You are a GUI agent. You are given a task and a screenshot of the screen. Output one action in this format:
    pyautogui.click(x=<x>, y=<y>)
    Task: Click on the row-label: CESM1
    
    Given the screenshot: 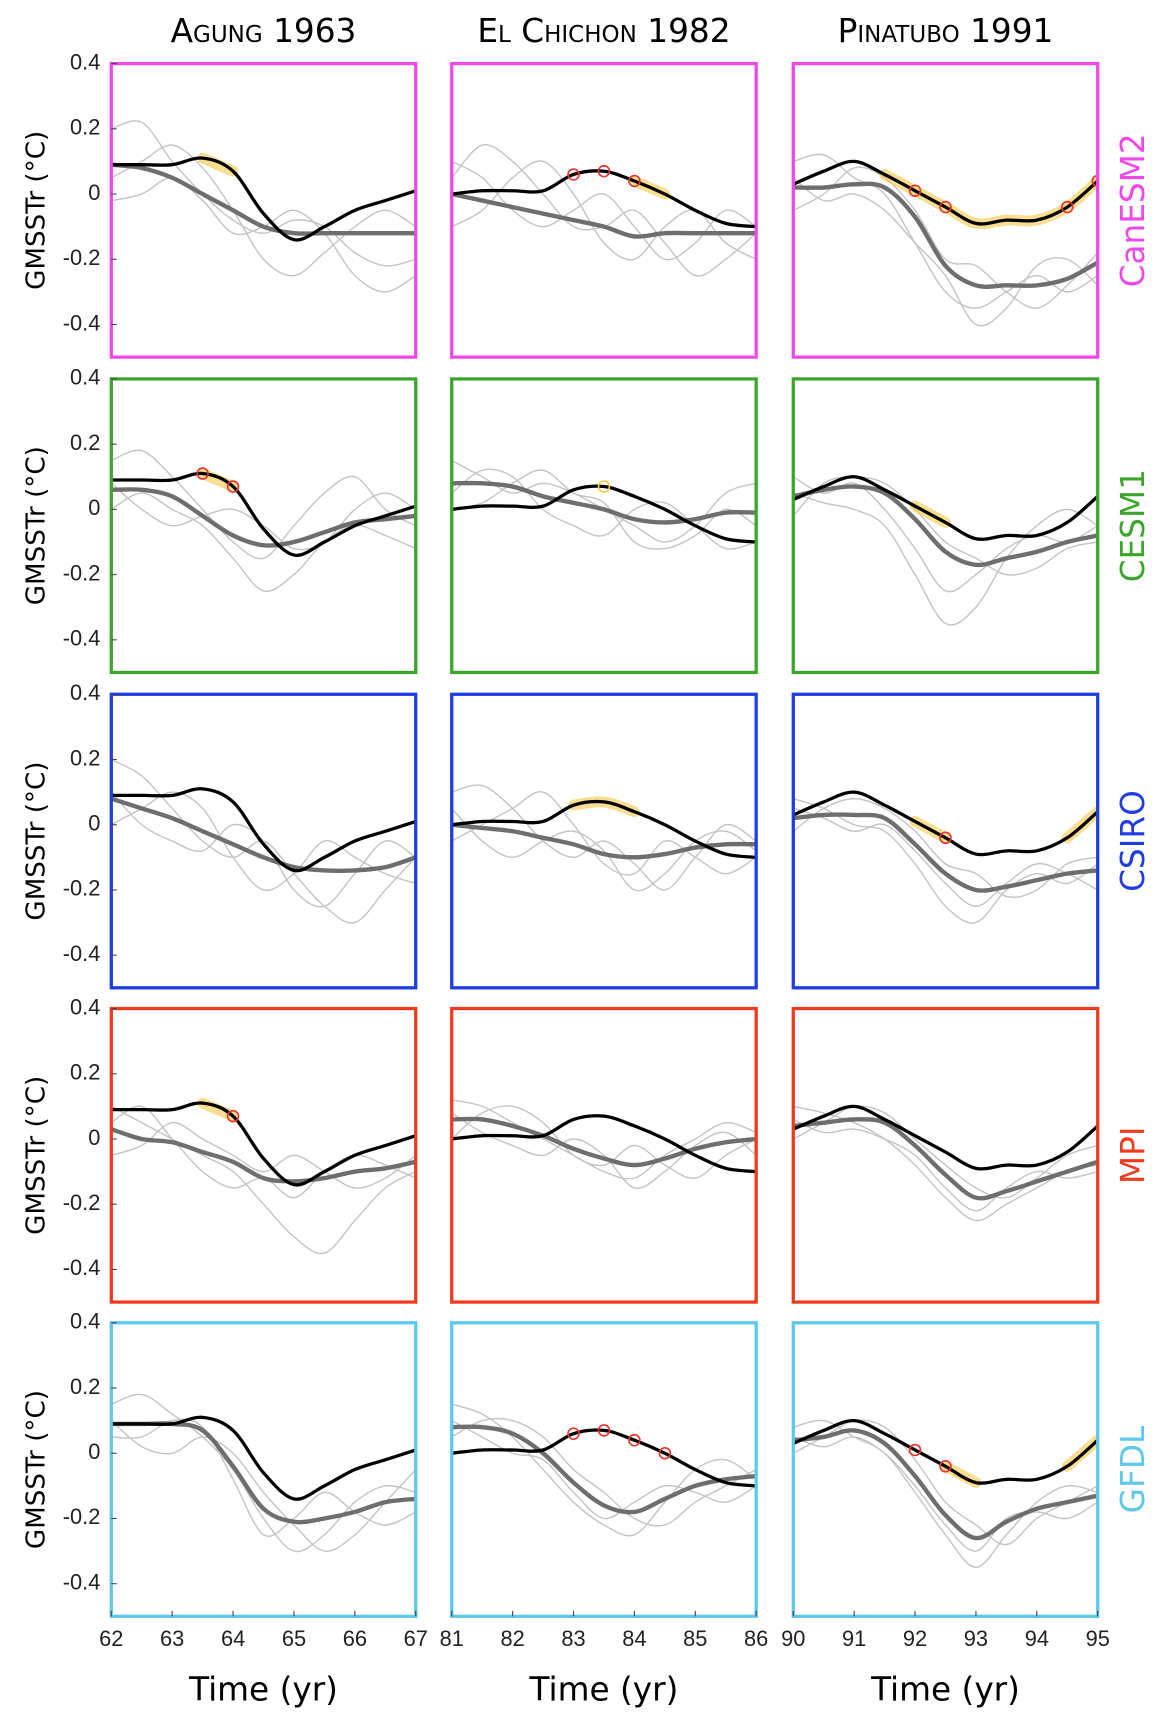 What is the action you would take?
    pyautogui.click(x=1133, y=525)
    